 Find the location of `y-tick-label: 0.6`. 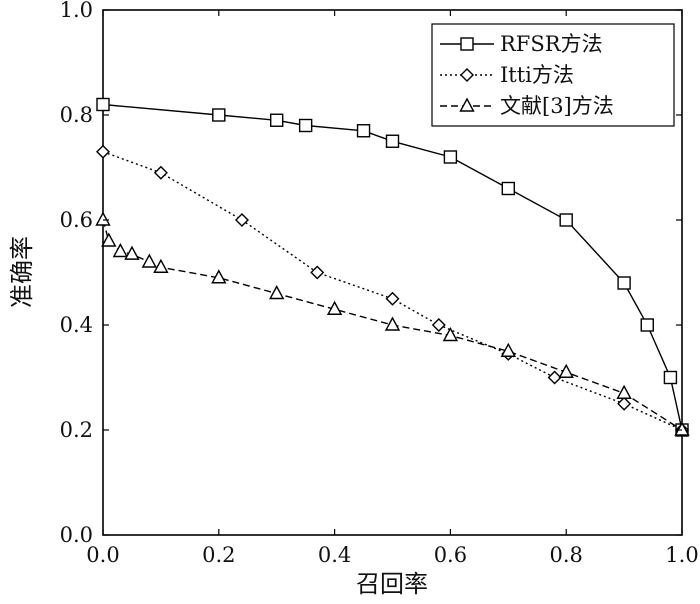

y-tick-label: 0.6 is located at coordinates (76, 220).